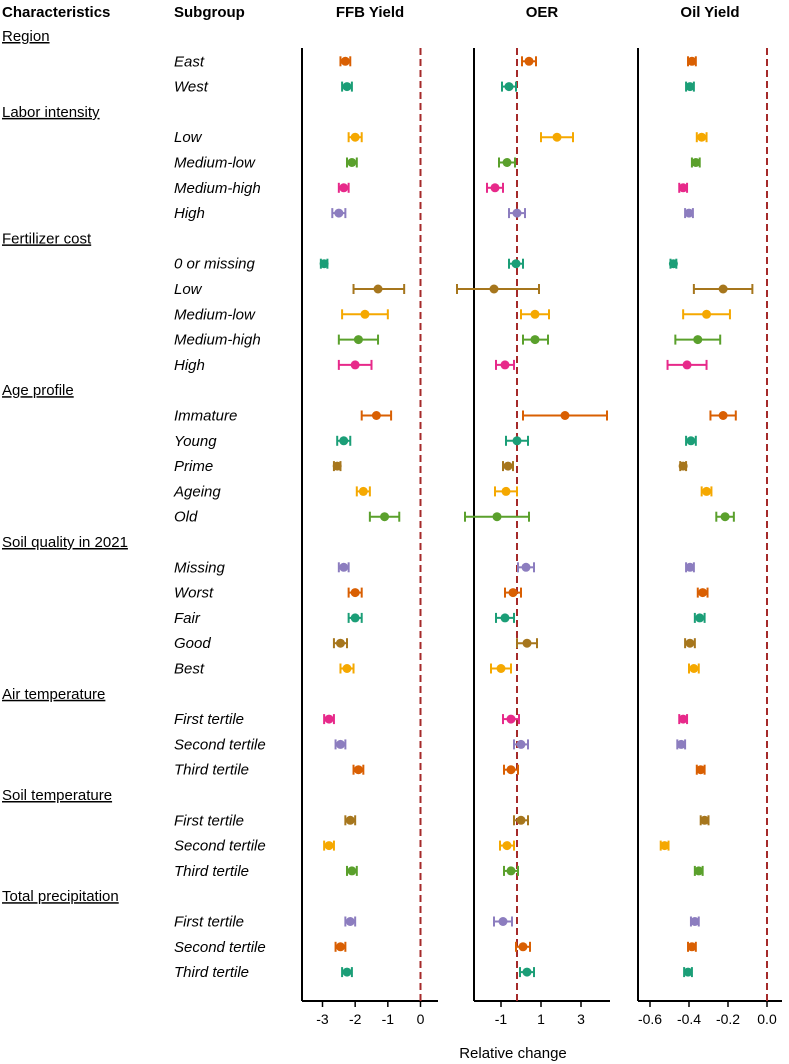  Describe the element at coordinates (47, 238) in the screenshot. I see `category-label: Fertilizer cost` at that location.